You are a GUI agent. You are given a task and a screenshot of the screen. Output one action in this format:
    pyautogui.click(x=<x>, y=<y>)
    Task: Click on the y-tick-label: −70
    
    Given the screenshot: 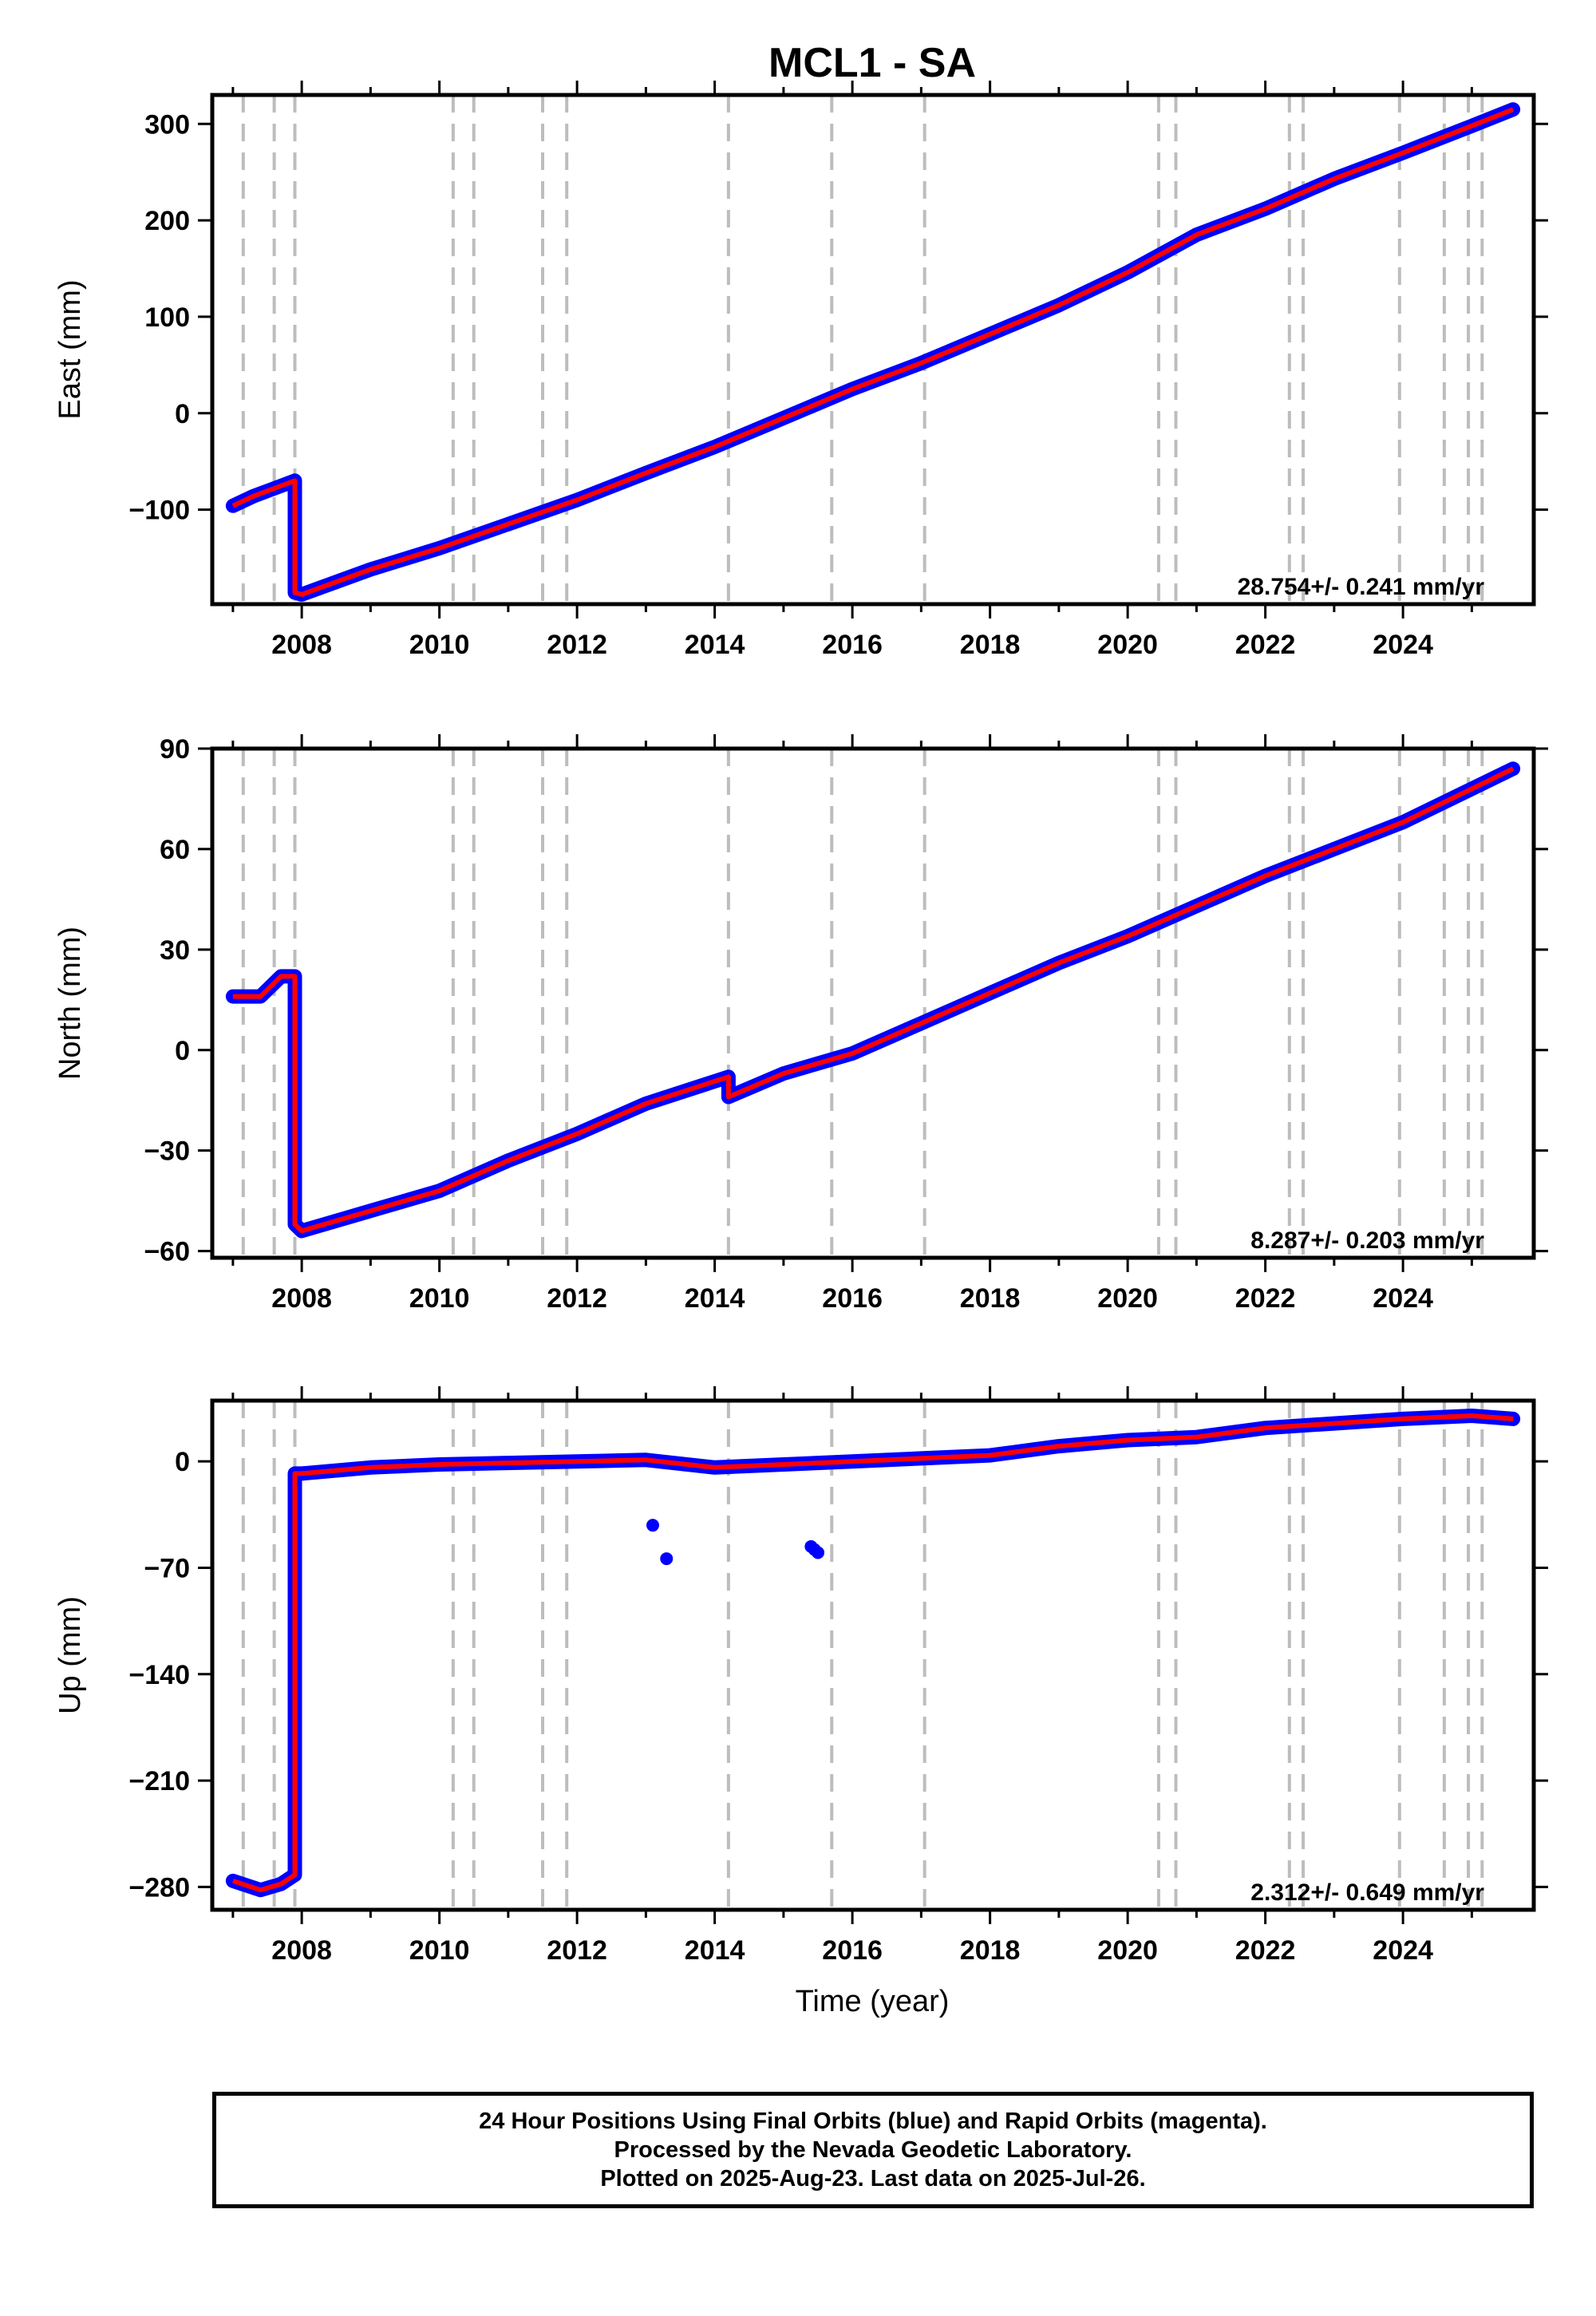 What is the action you would take?
    pyautogui.click(x=167, y=1568)
    